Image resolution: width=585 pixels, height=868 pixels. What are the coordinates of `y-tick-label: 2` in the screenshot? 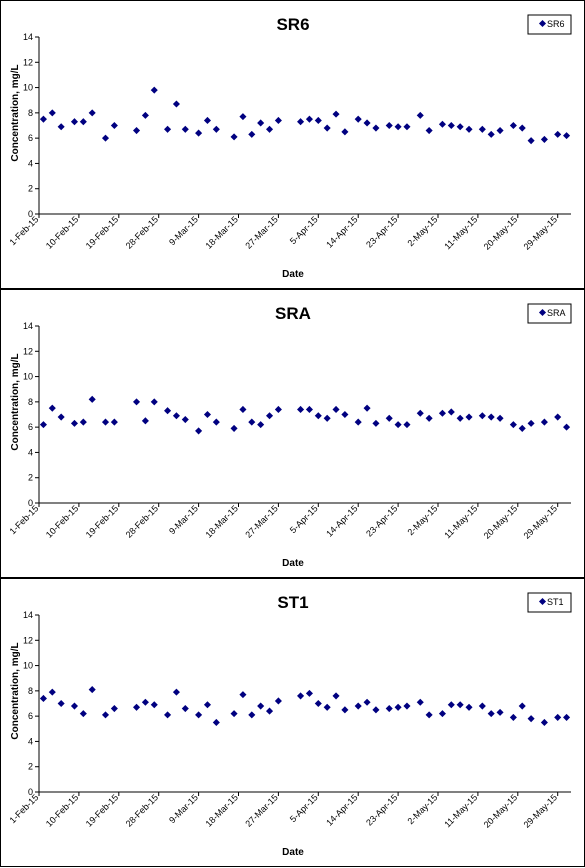 It's located at (30, 189).